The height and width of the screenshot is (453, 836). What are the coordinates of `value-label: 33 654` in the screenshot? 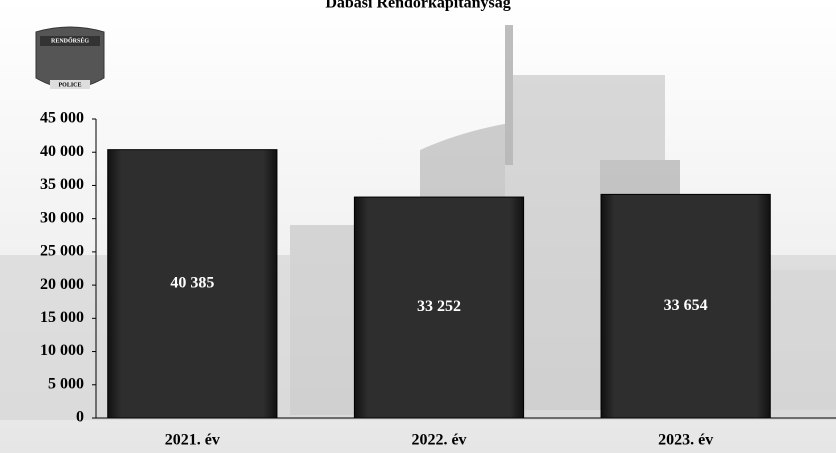 It's located at (686, 305).